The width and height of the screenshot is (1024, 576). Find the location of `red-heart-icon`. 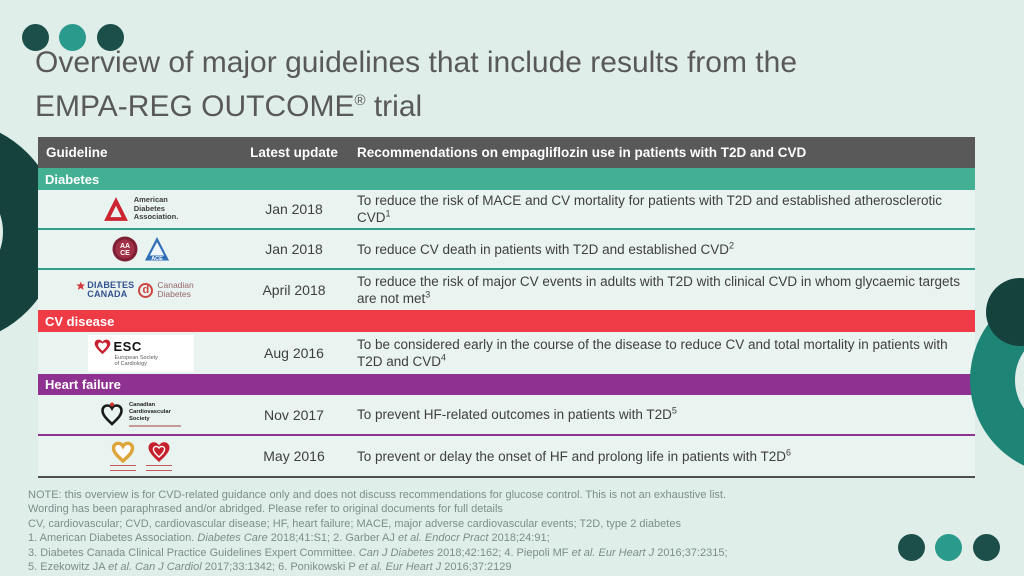

red-heart-icon is located at coordinates (158, 452).